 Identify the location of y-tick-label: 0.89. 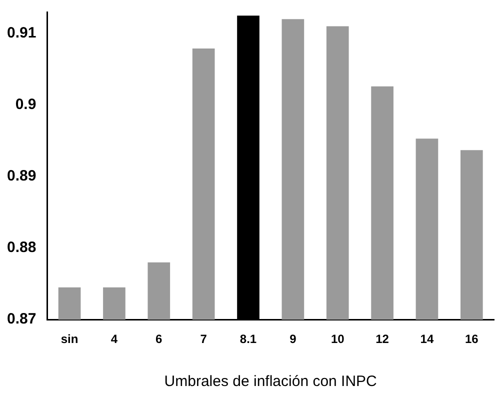
(21, 176).